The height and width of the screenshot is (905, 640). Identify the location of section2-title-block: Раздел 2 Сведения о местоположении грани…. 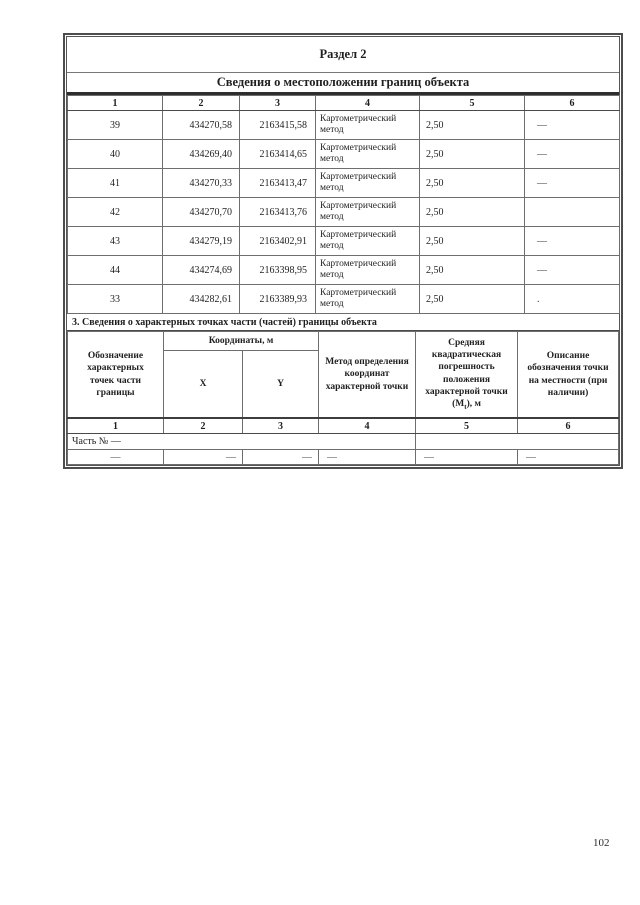
(343, 66).